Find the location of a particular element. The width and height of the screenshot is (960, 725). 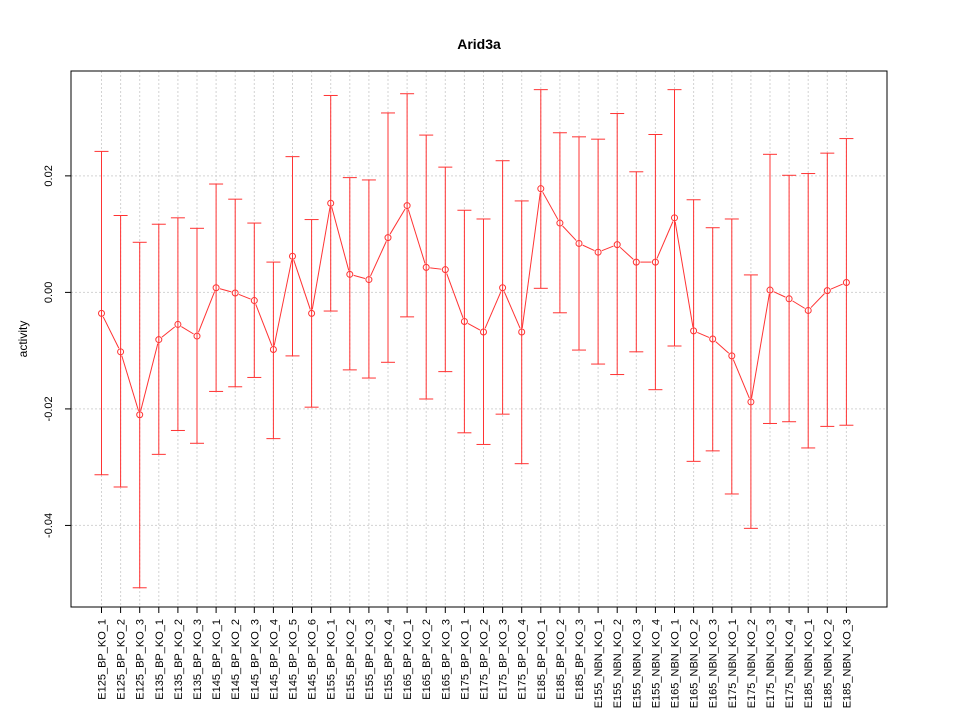

x-tick-label: E175_NBN_KO_2 is located at coordinates (752, 663).